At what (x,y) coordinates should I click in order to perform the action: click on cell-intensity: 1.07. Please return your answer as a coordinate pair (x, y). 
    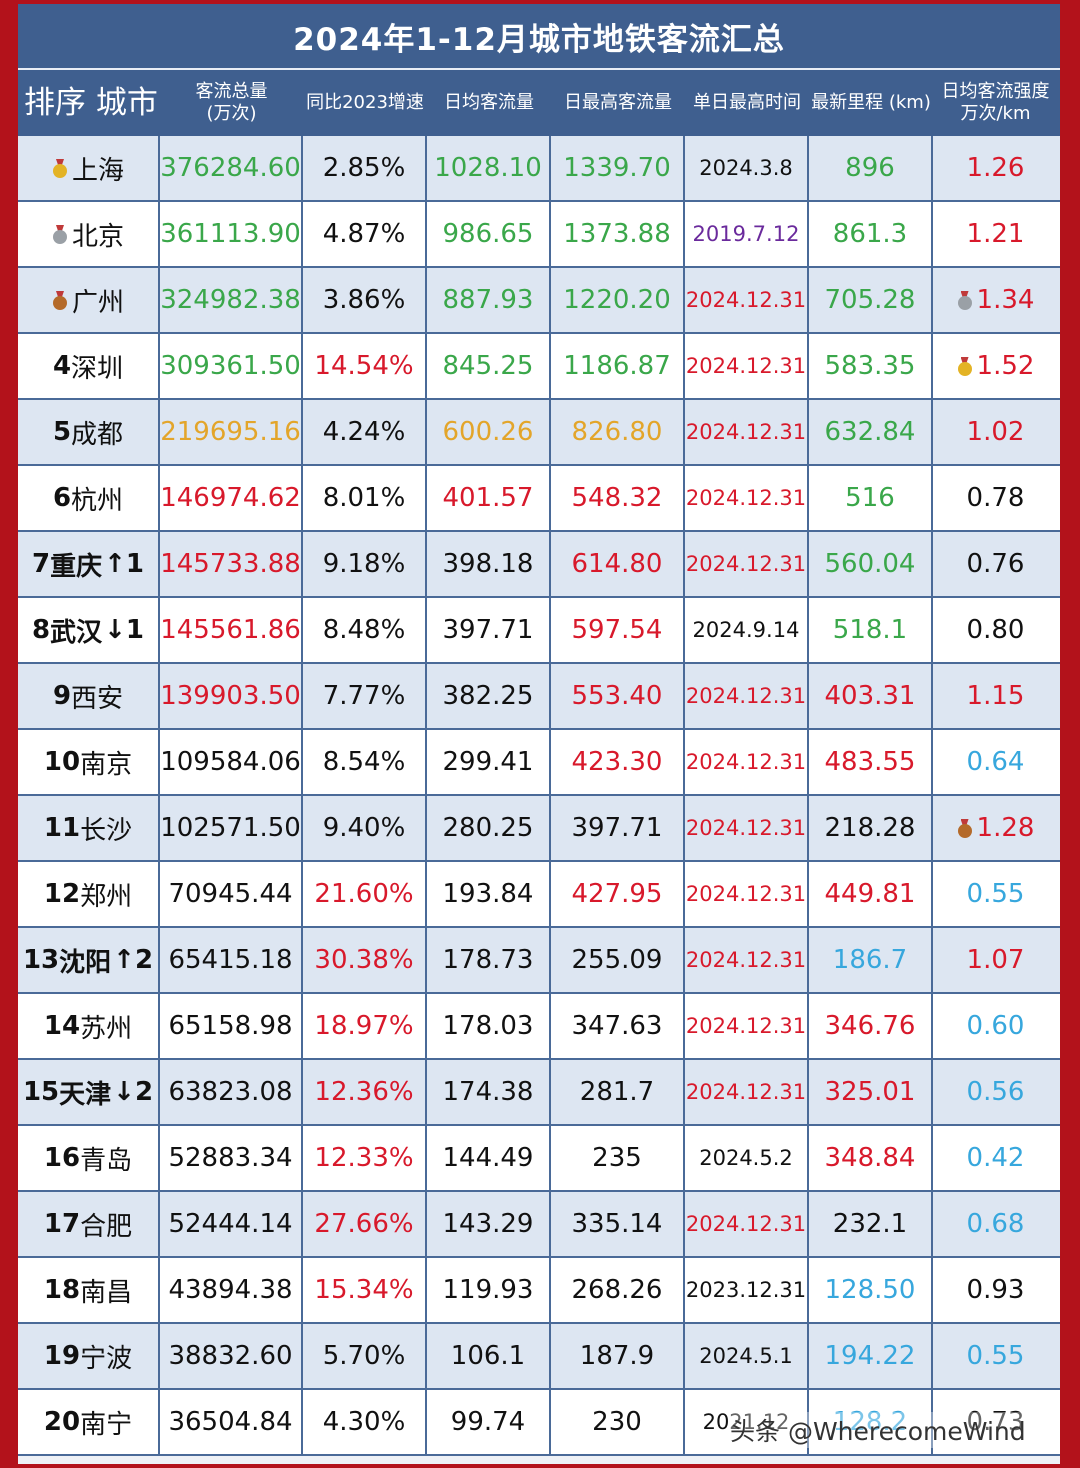
    Looking at the image, I should click on (995, 960).